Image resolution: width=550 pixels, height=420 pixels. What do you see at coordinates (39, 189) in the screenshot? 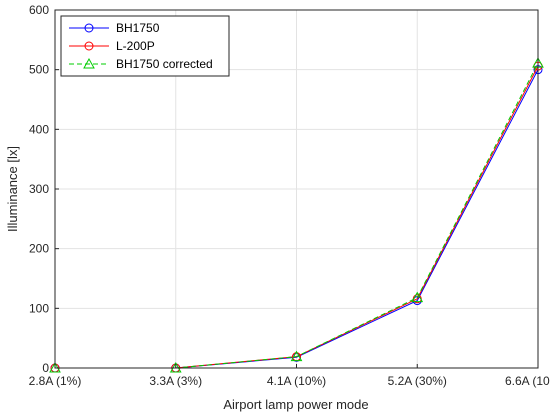
I see `y-tick-label: 300` at bounding box center [39, 189].